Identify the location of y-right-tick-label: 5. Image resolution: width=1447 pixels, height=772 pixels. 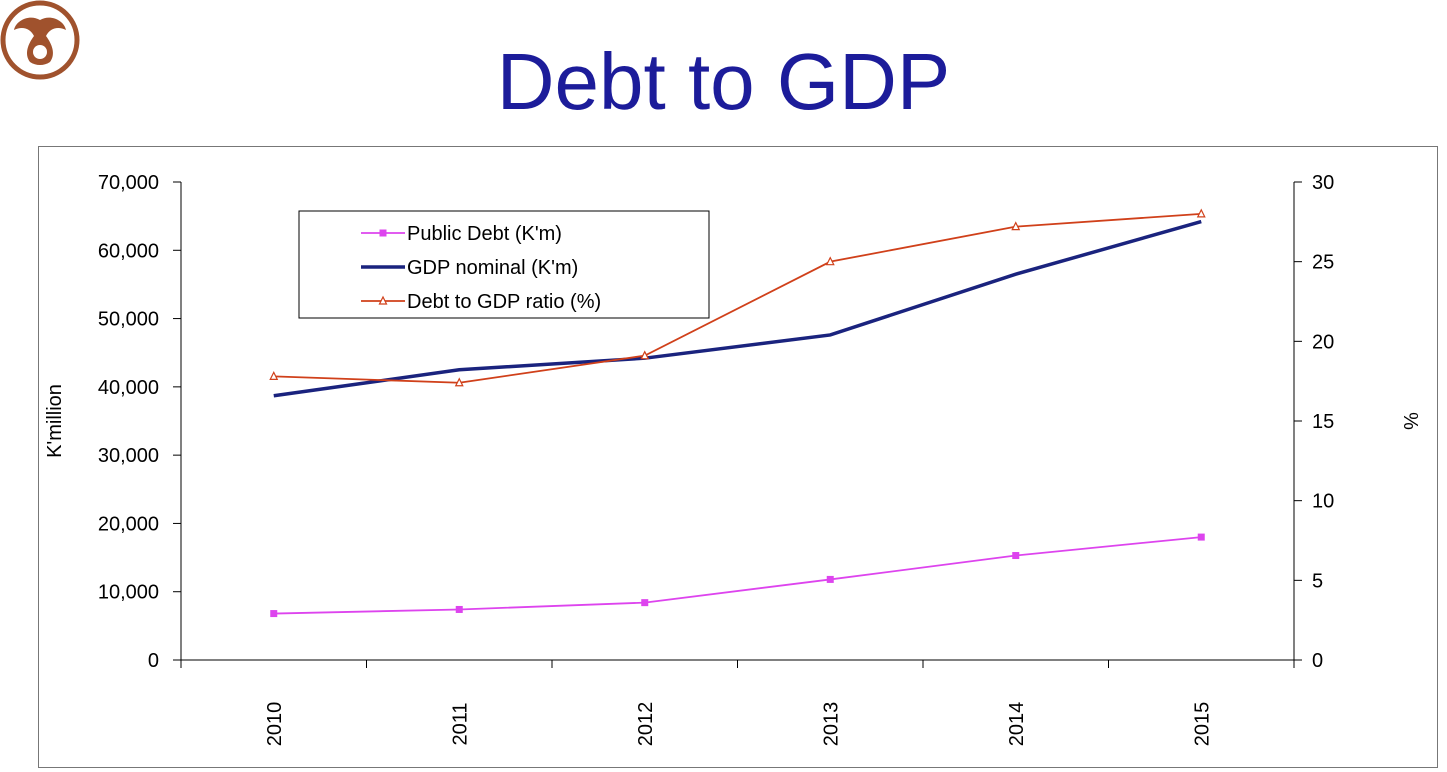
(1317, 581).